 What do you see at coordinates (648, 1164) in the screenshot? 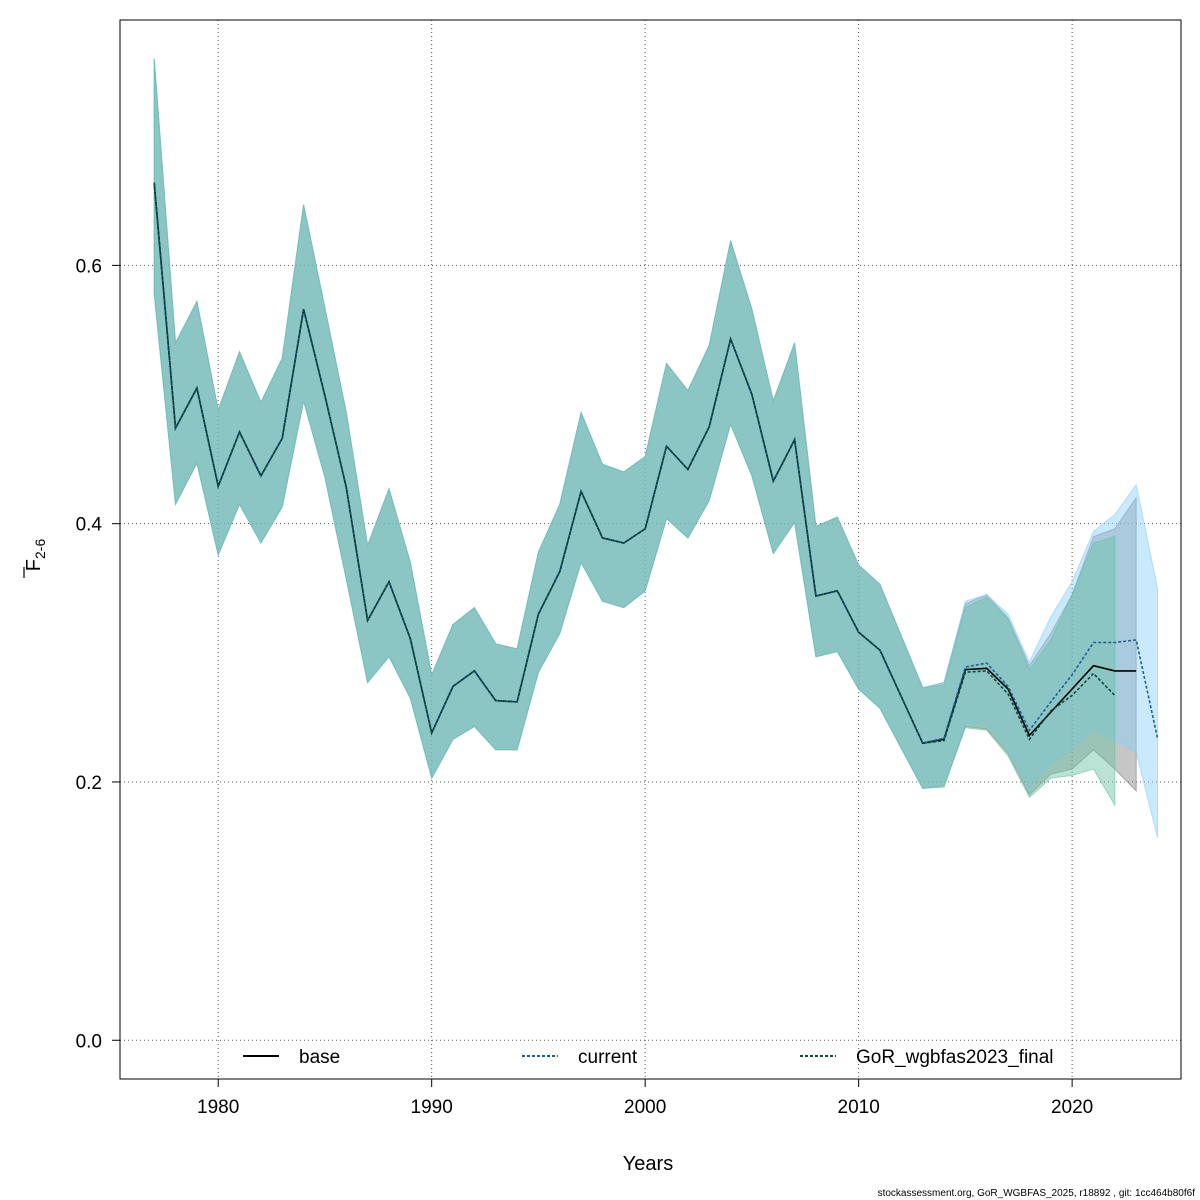
I see `x-axis-title: Years` at bounding box center [648, 1164].